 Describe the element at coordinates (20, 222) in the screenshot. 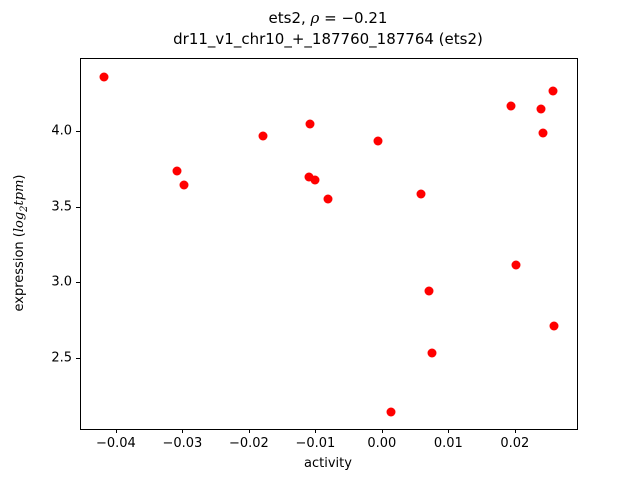

I see `y-axis-label-log: log` at that location.